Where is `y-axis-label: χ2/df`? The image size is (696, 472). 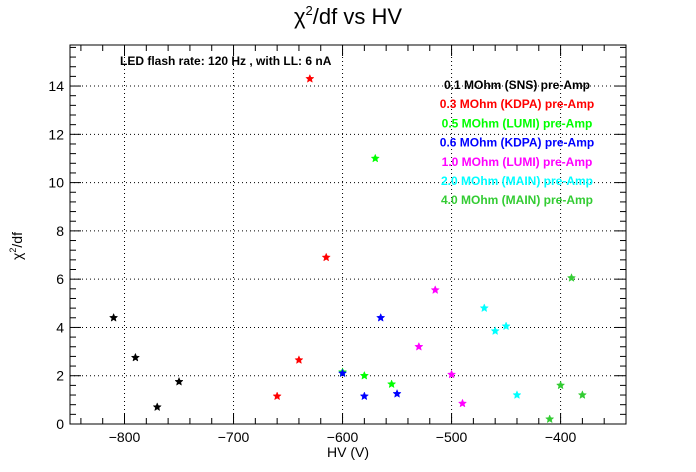 y-axis-label: χ2/df is located at coordinates (16, 246).